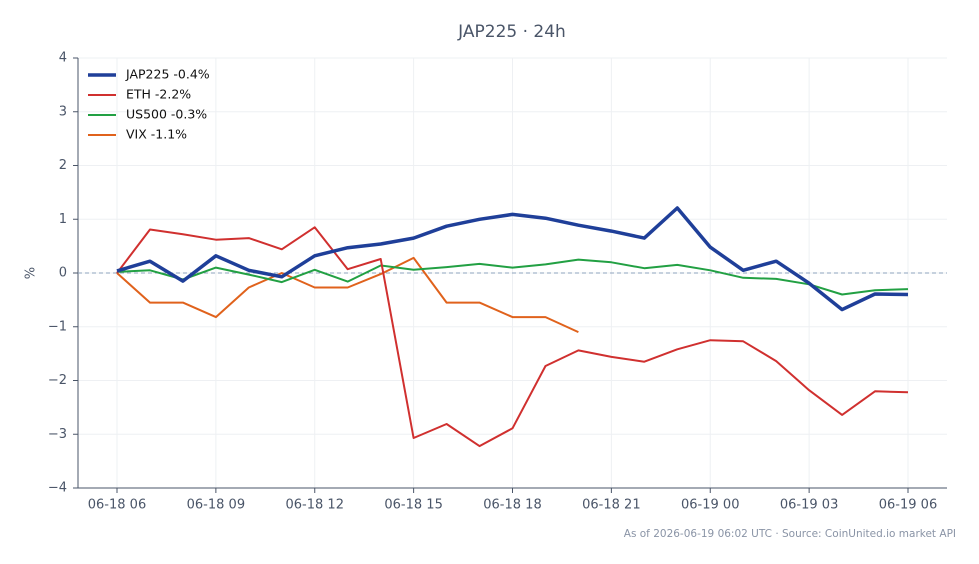  What do you see at coordinates (611, 505) in the screenshot?
I see `x-tick-label: 06-18 21` at bounding box center [611, 505].